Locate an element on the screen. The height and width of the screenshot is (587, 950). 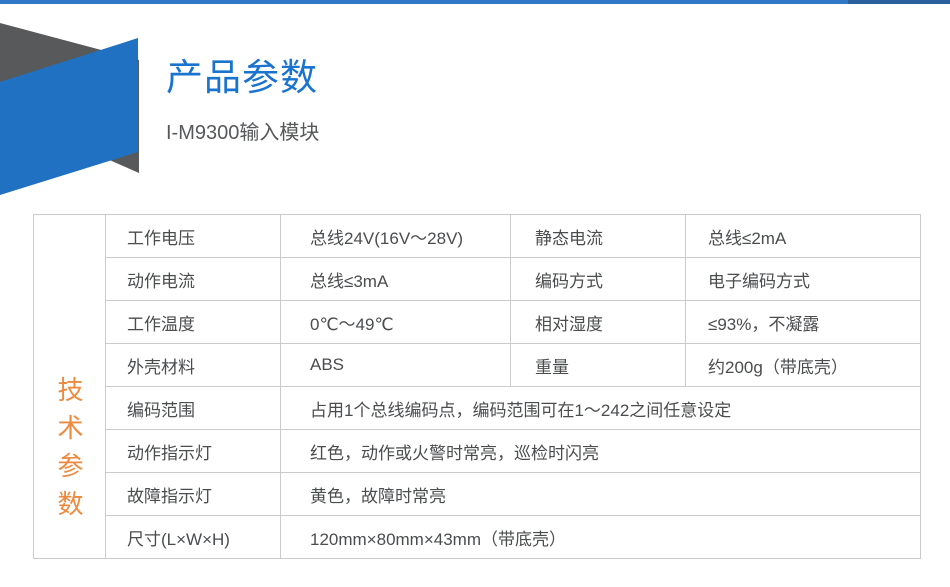
side-header-vertical-text: 技术参数 is located at coordinates (69, 452).